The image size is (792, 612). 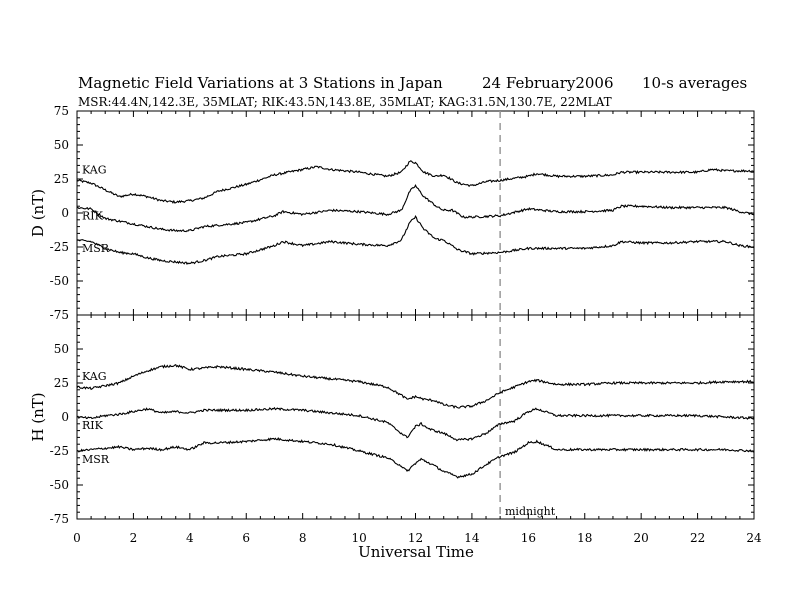 What do you see at coordinates (641, 538) in the screenshot?
I see `x-tick-label: 20` at bounding box center [641, 538].